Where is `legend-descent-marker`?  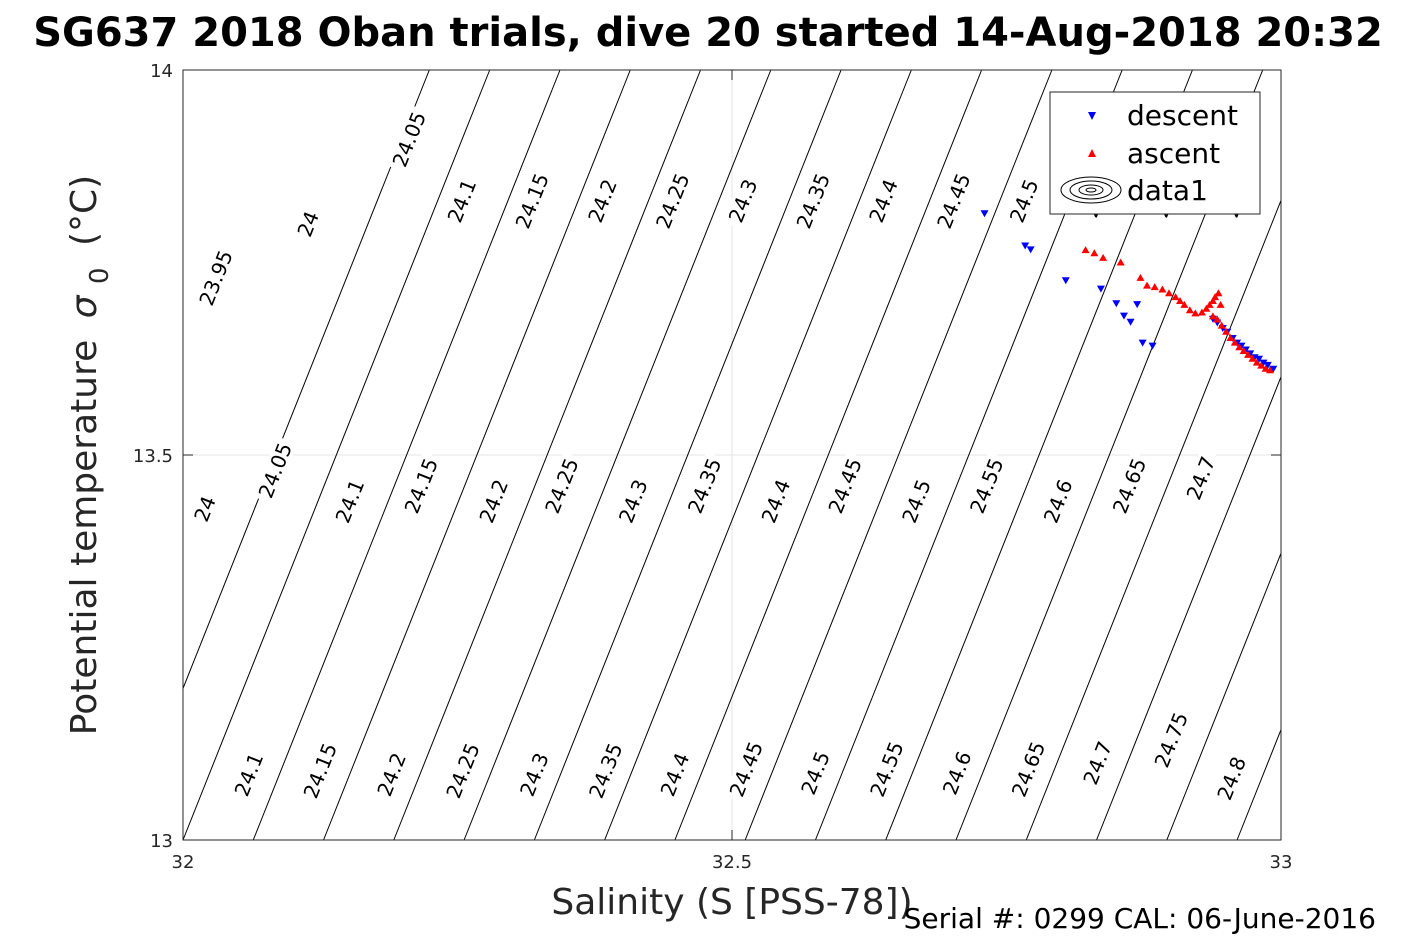
legend-descent-marker is located at coordinates (1092, 116).